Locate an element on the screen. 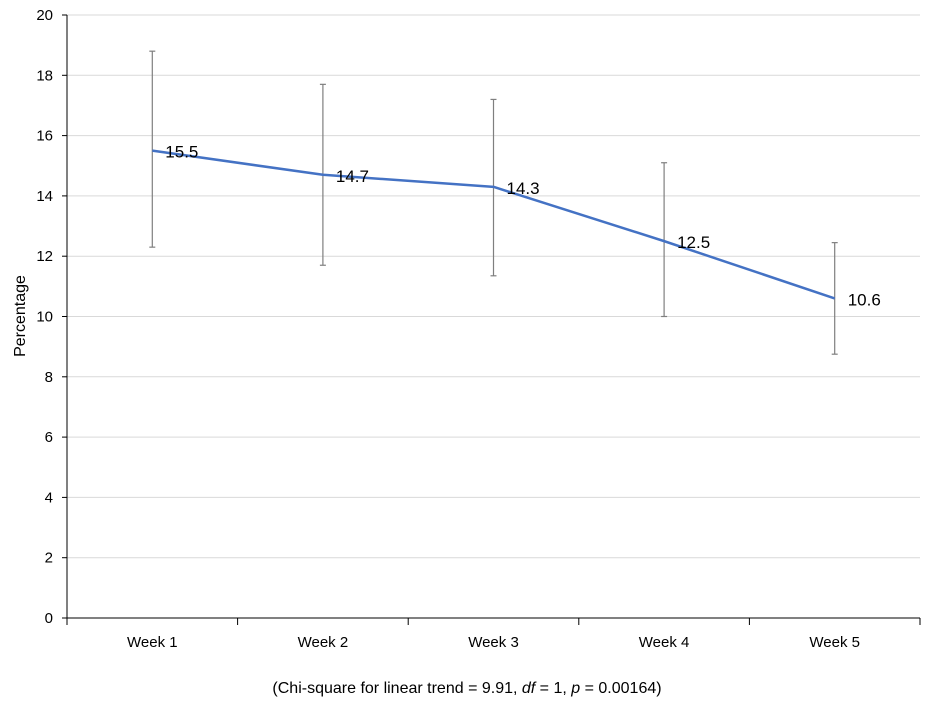 Image resolution: width=928 pixels, height=701 pixels. y-axis-title: Percentage is located at coordinates (20, 316).